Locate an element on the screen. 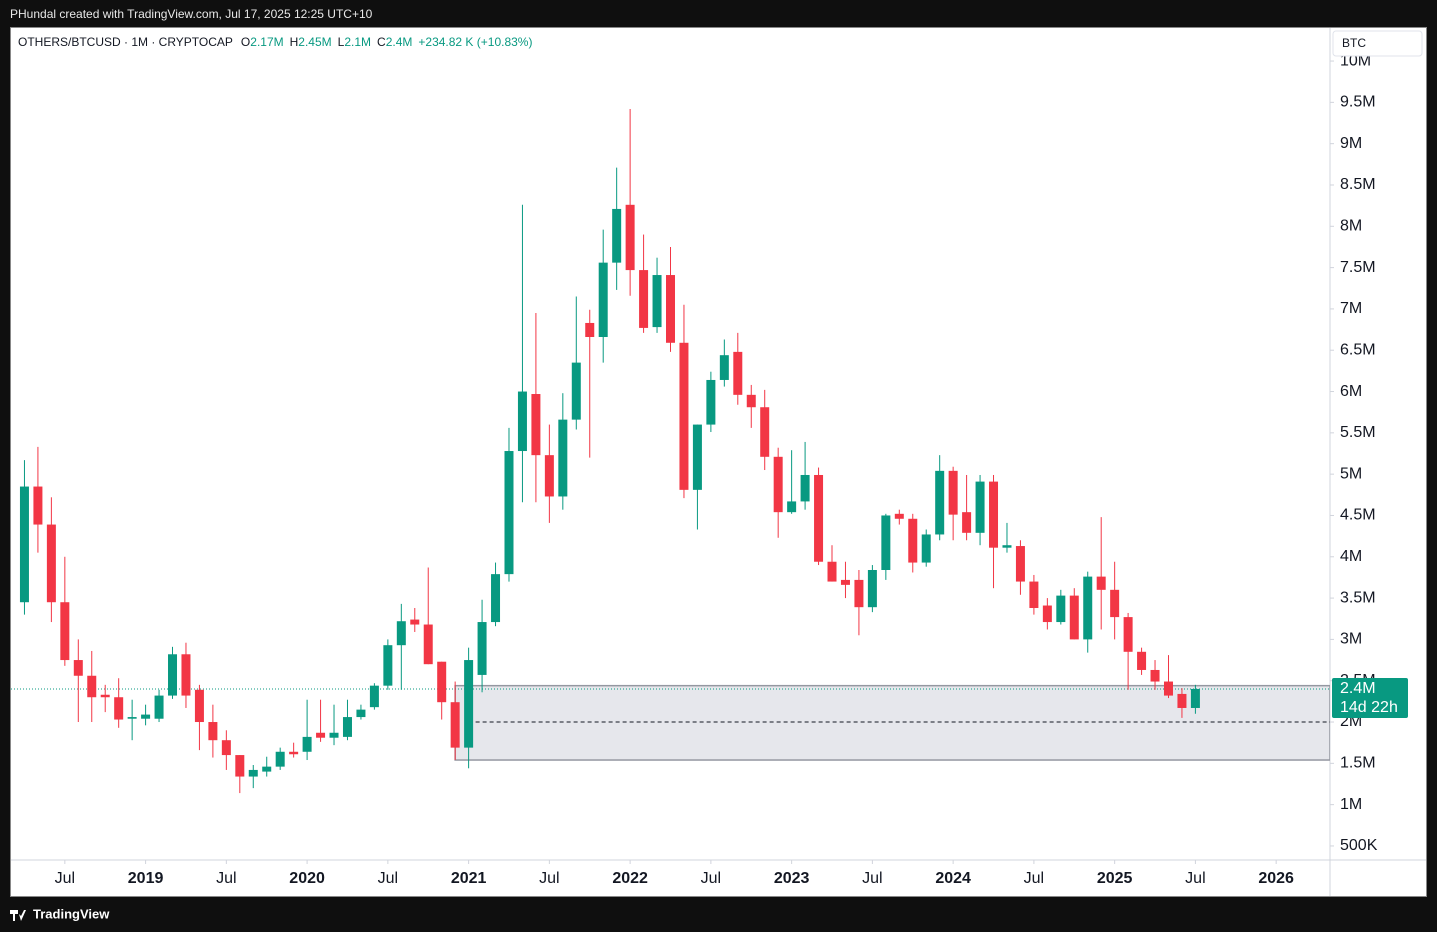 The height and width of the screenshot is (932, 1437). currency: BTC is located at coordinates (1354, 43).